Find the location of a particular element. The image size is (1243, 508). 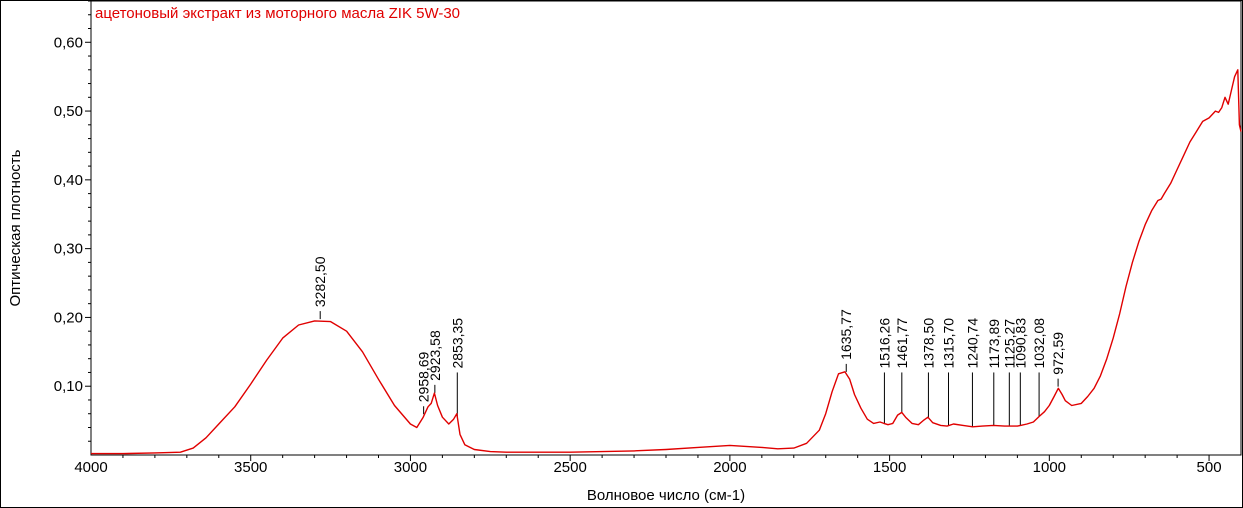

x-axis: 4000 3500 3000 2500 2000 1500 1000 500 is located at coordinates (648, 465).